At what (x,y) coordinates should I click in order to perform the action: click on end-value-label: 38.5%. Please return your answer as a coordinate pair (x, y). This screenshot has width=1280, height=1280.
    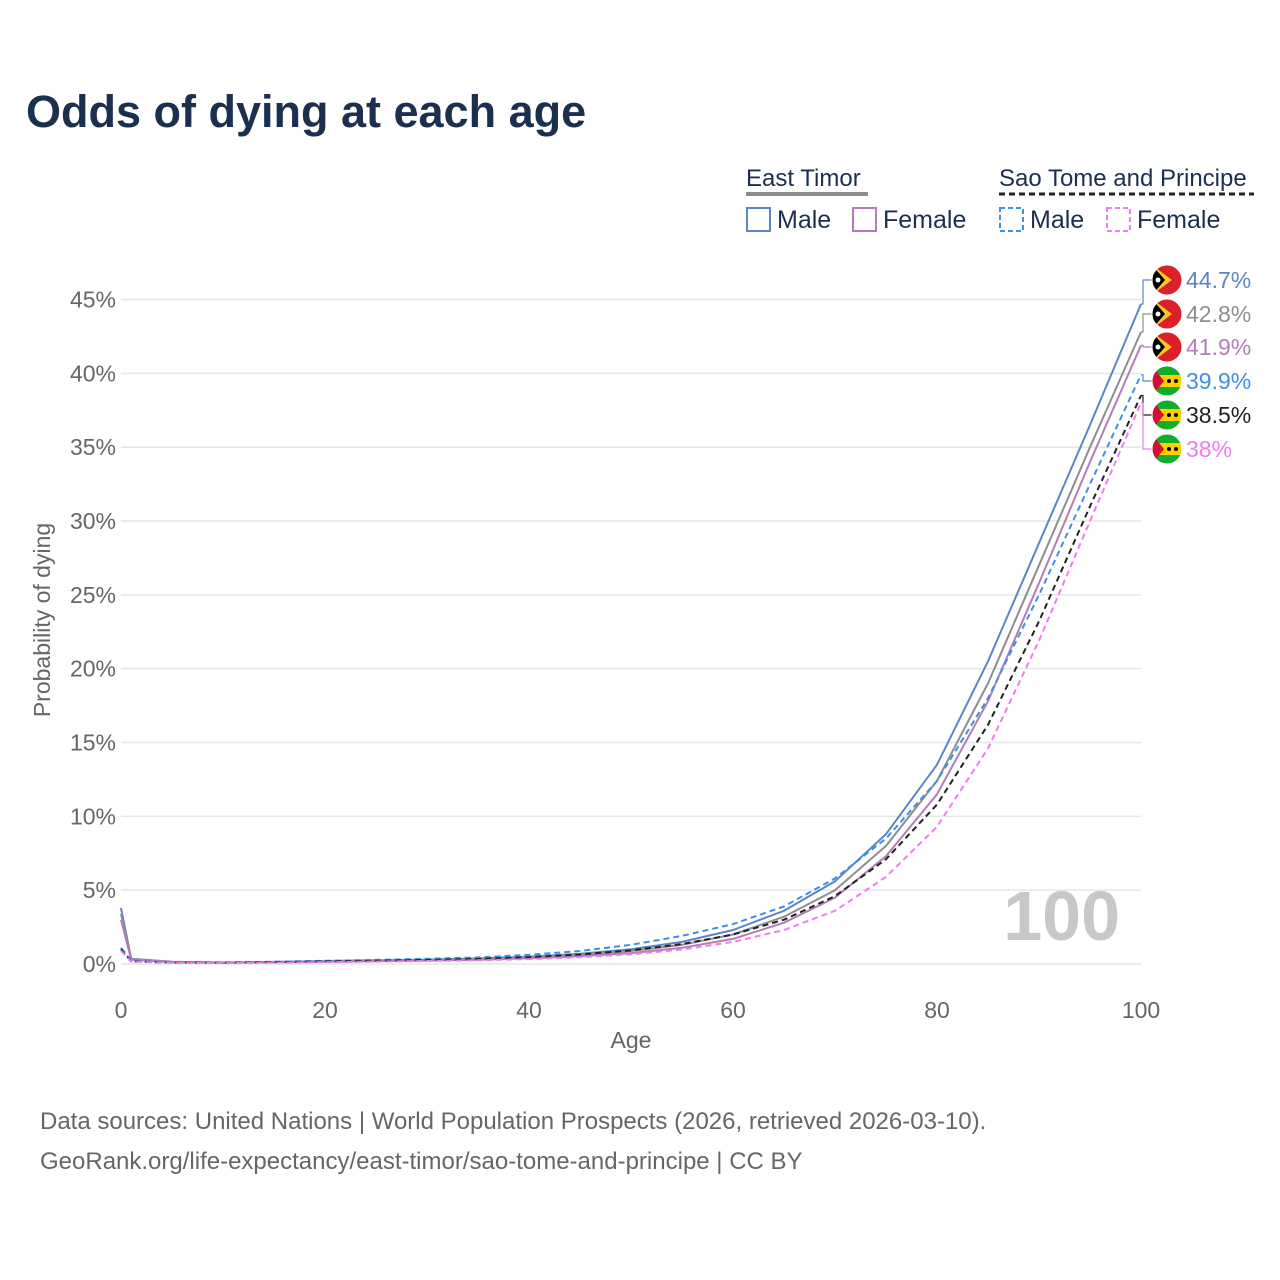
    Looking at the image, I should click on (1218, 415).